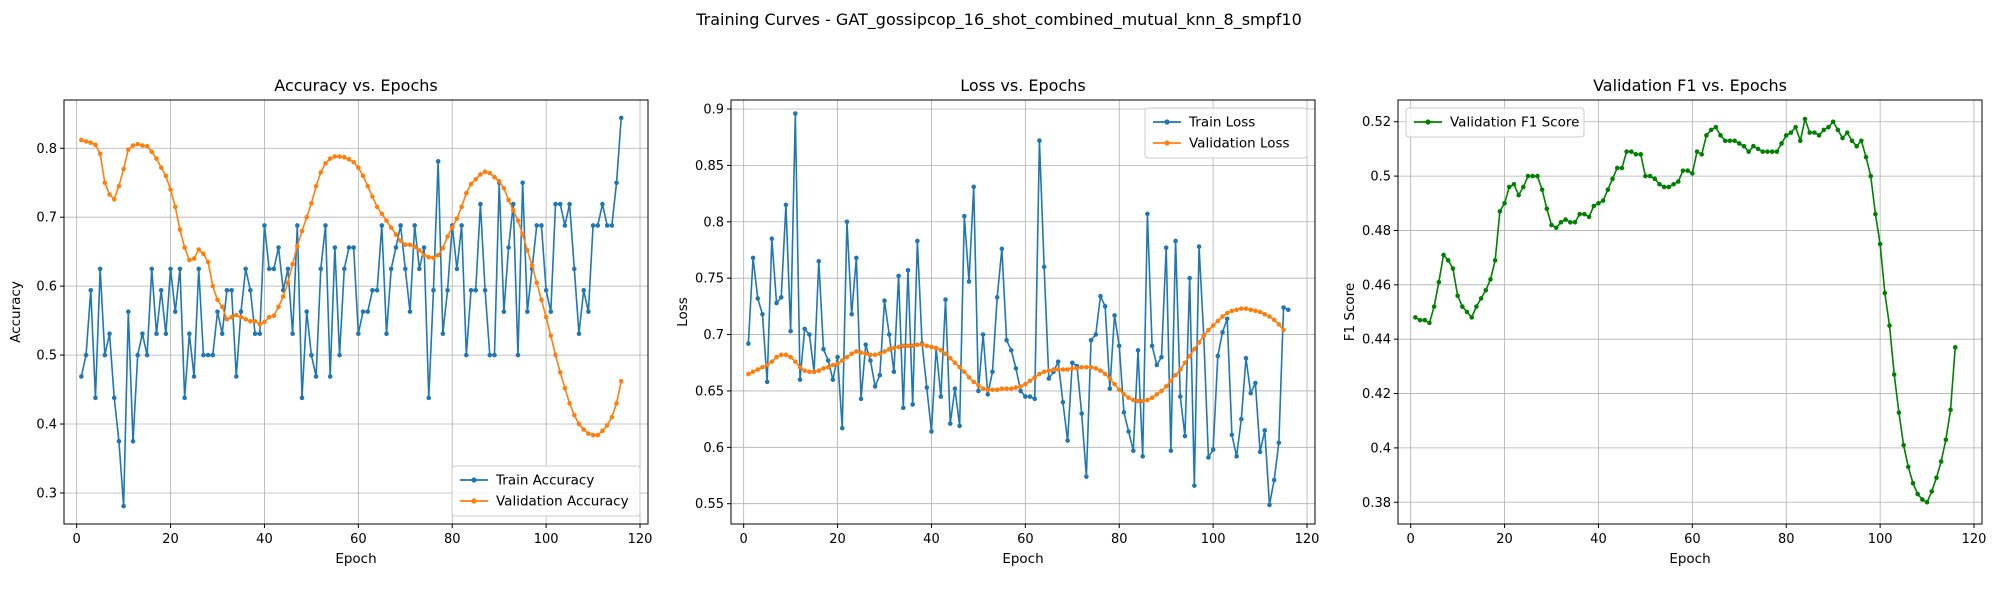  I want to click on y-tick-label: 0.9, so click(713, 110).